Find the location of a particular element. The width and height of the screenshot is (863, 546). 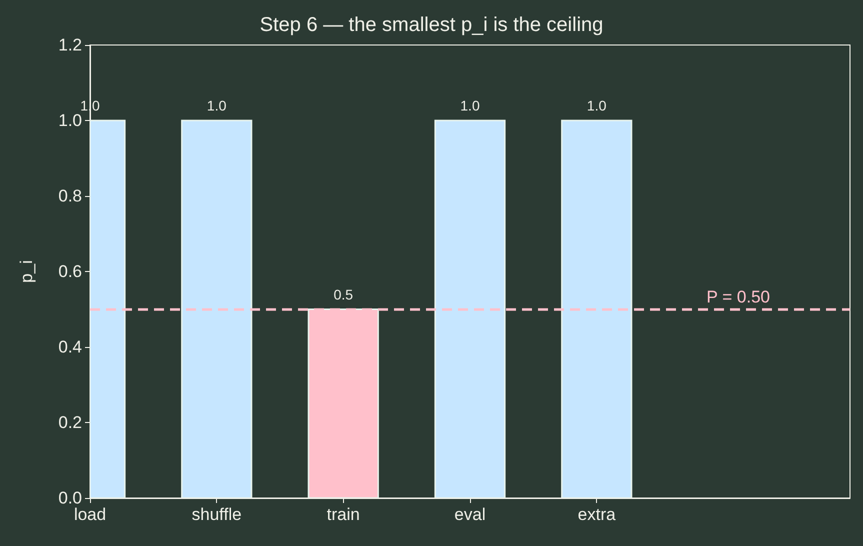

x-tick-label: load is located at coordinates (90, 514).